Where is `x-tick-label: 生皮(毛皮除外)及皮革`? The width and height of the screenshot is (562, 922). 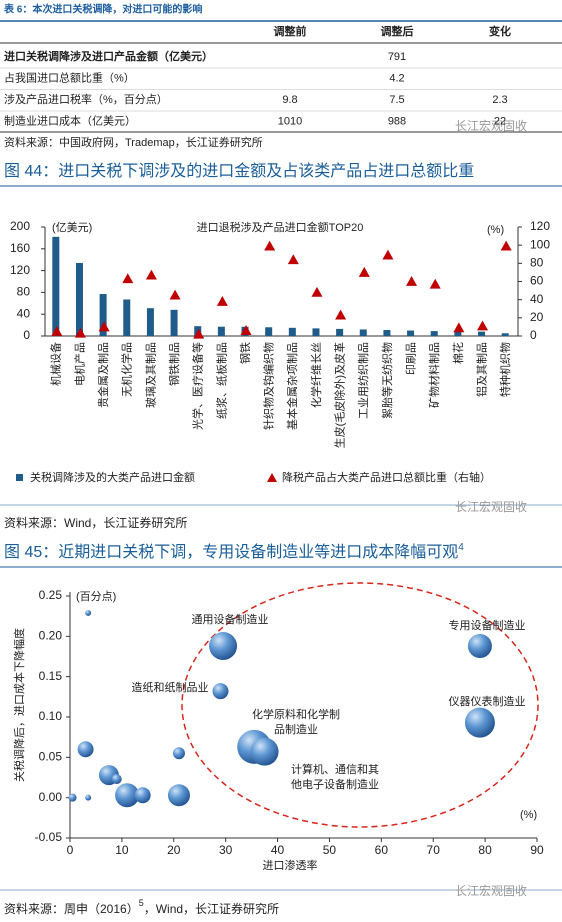
x-tick-label: 生皮(毛皮除外)及皮革 is located at coordinates (340, 395).